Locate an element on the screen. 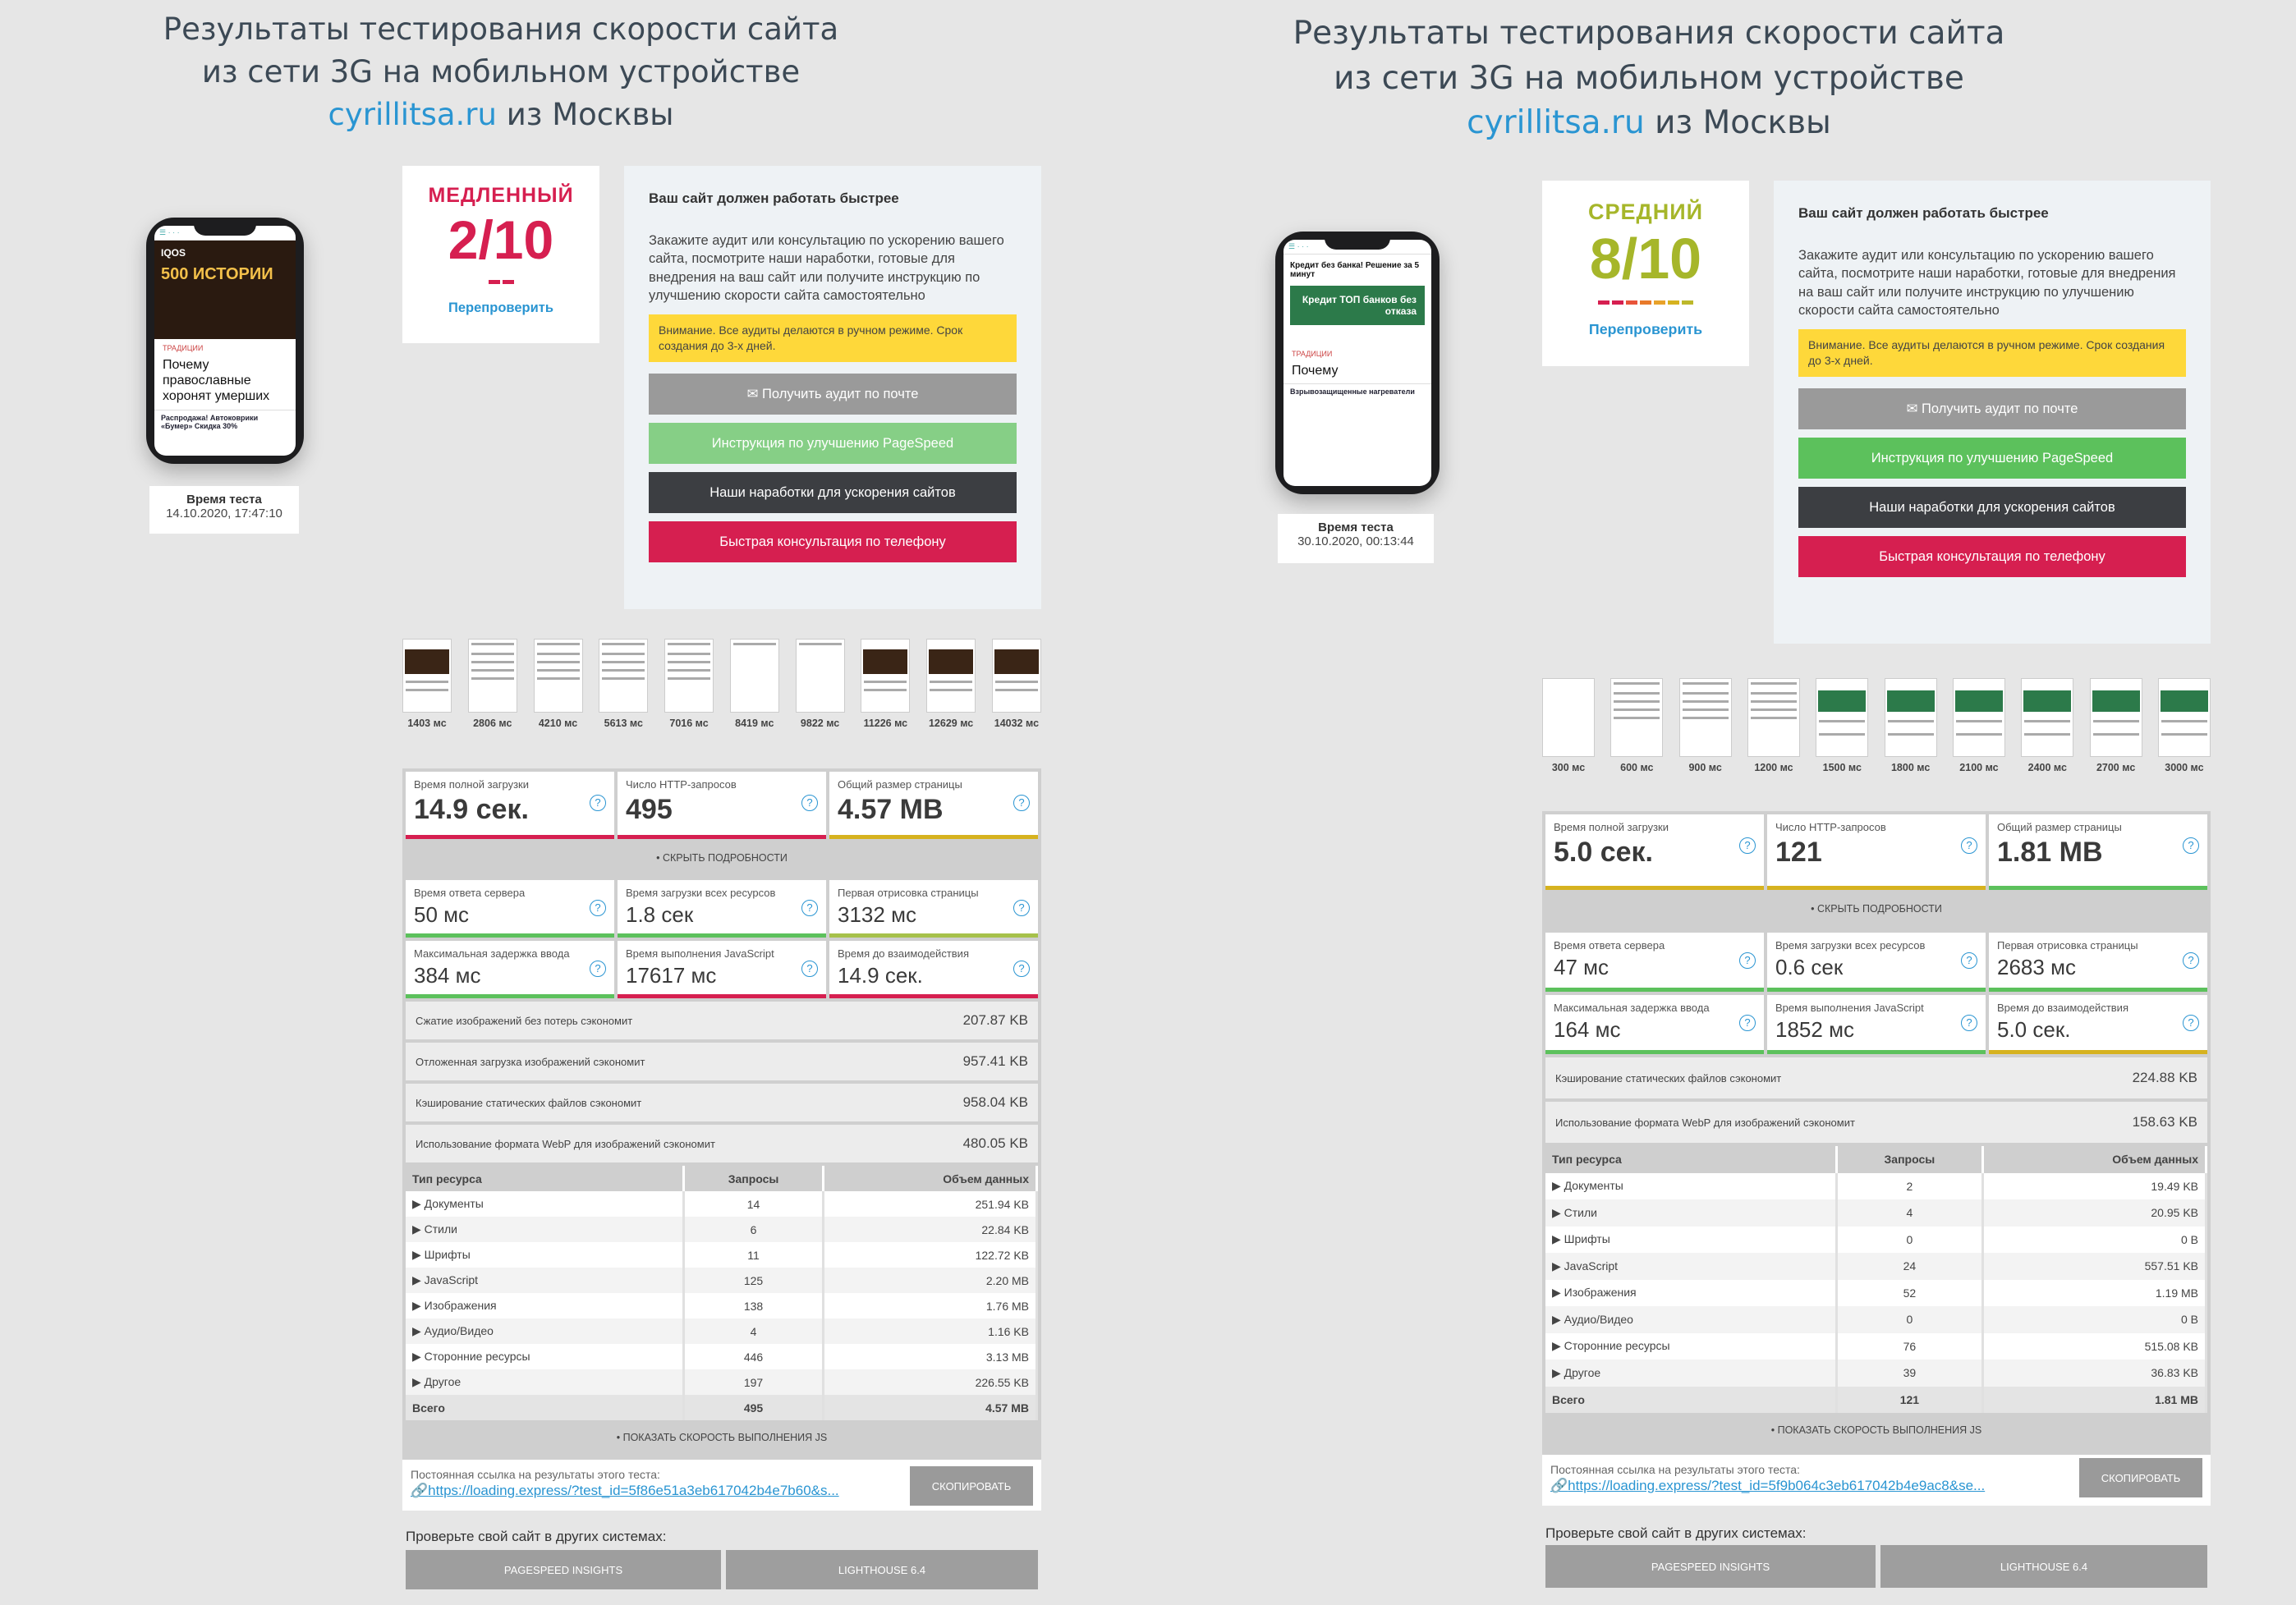 This screenshot has width=2296, height=1605. filmstrip-frame: 2400 мс is located at coordinates (2048, 725).